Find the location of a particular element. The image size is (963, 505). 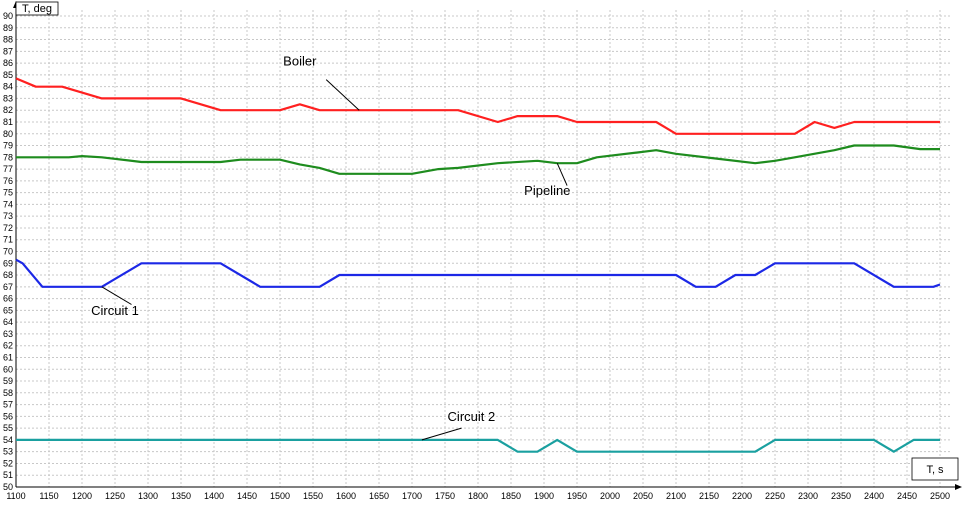

x-tick-label: 1650 is located at coordinates (379, 496).